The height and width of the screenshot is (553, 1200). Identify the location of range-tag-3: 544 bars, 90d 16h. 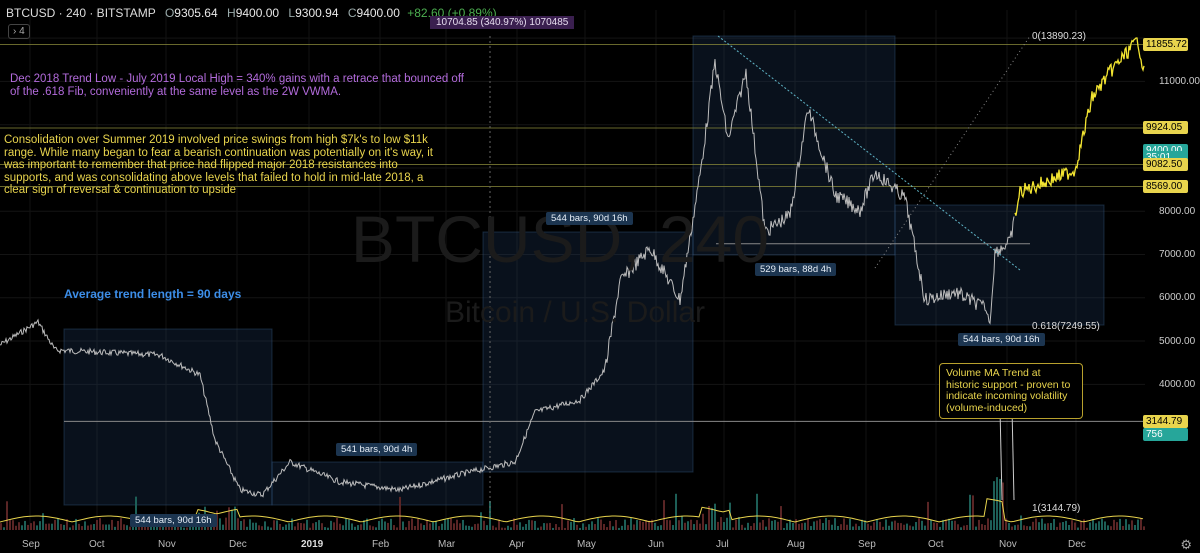
(589, 218).